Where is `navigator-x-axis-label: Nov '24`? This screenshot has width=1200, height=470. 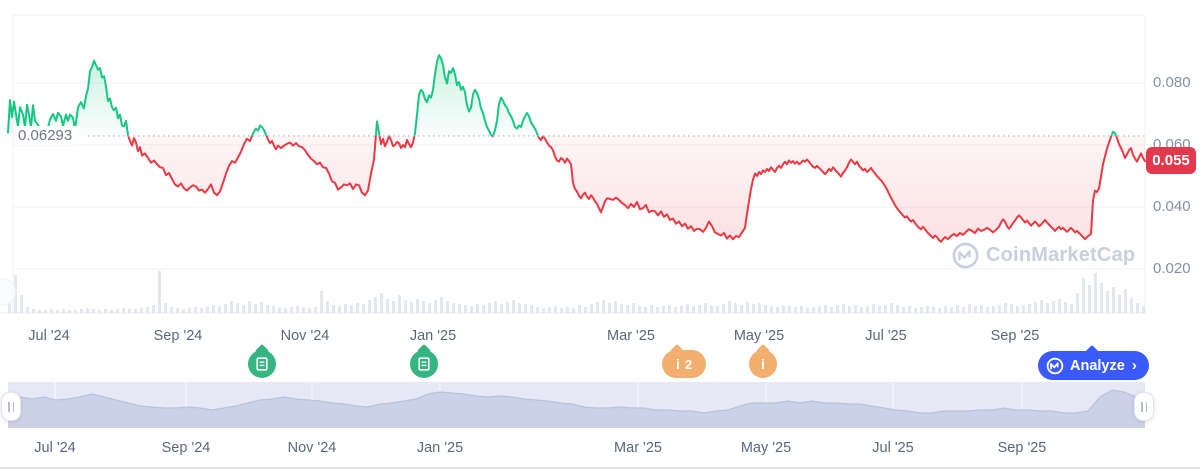
navigator-x-axis-label: Nov '24 is located at coordinates (312, 448).